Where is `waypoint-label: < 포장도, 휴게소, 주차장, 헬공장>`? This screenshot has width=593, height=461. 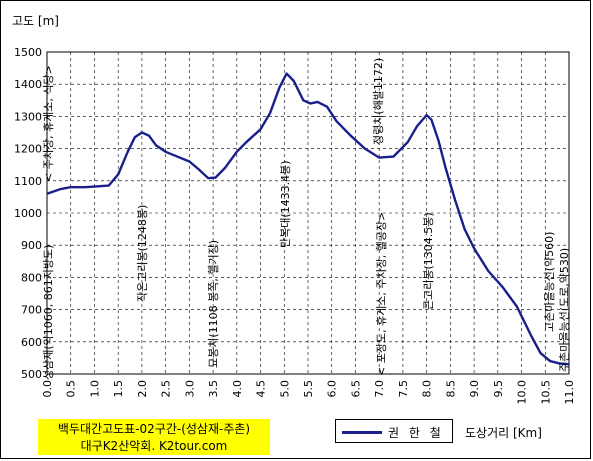 waypoint-label: < 포장도, 휴게소, 주차장, 헬공장> is located at coordinates (381, 294).